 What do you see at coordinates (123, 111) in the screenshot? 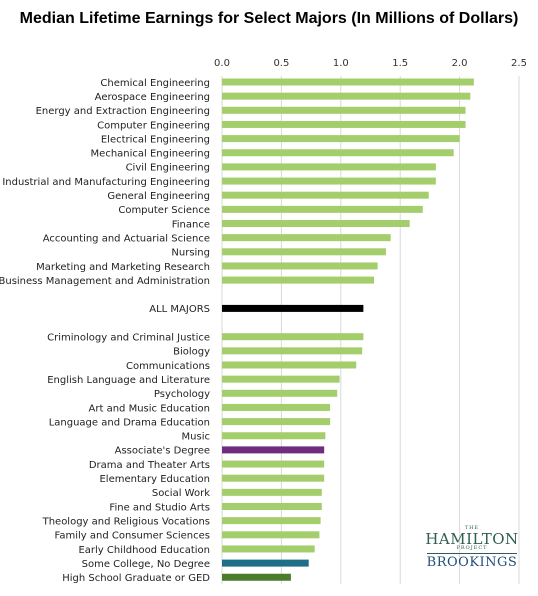
I see `category-label: Energy and Extraction Engineering` at bounding box center [123, 111].